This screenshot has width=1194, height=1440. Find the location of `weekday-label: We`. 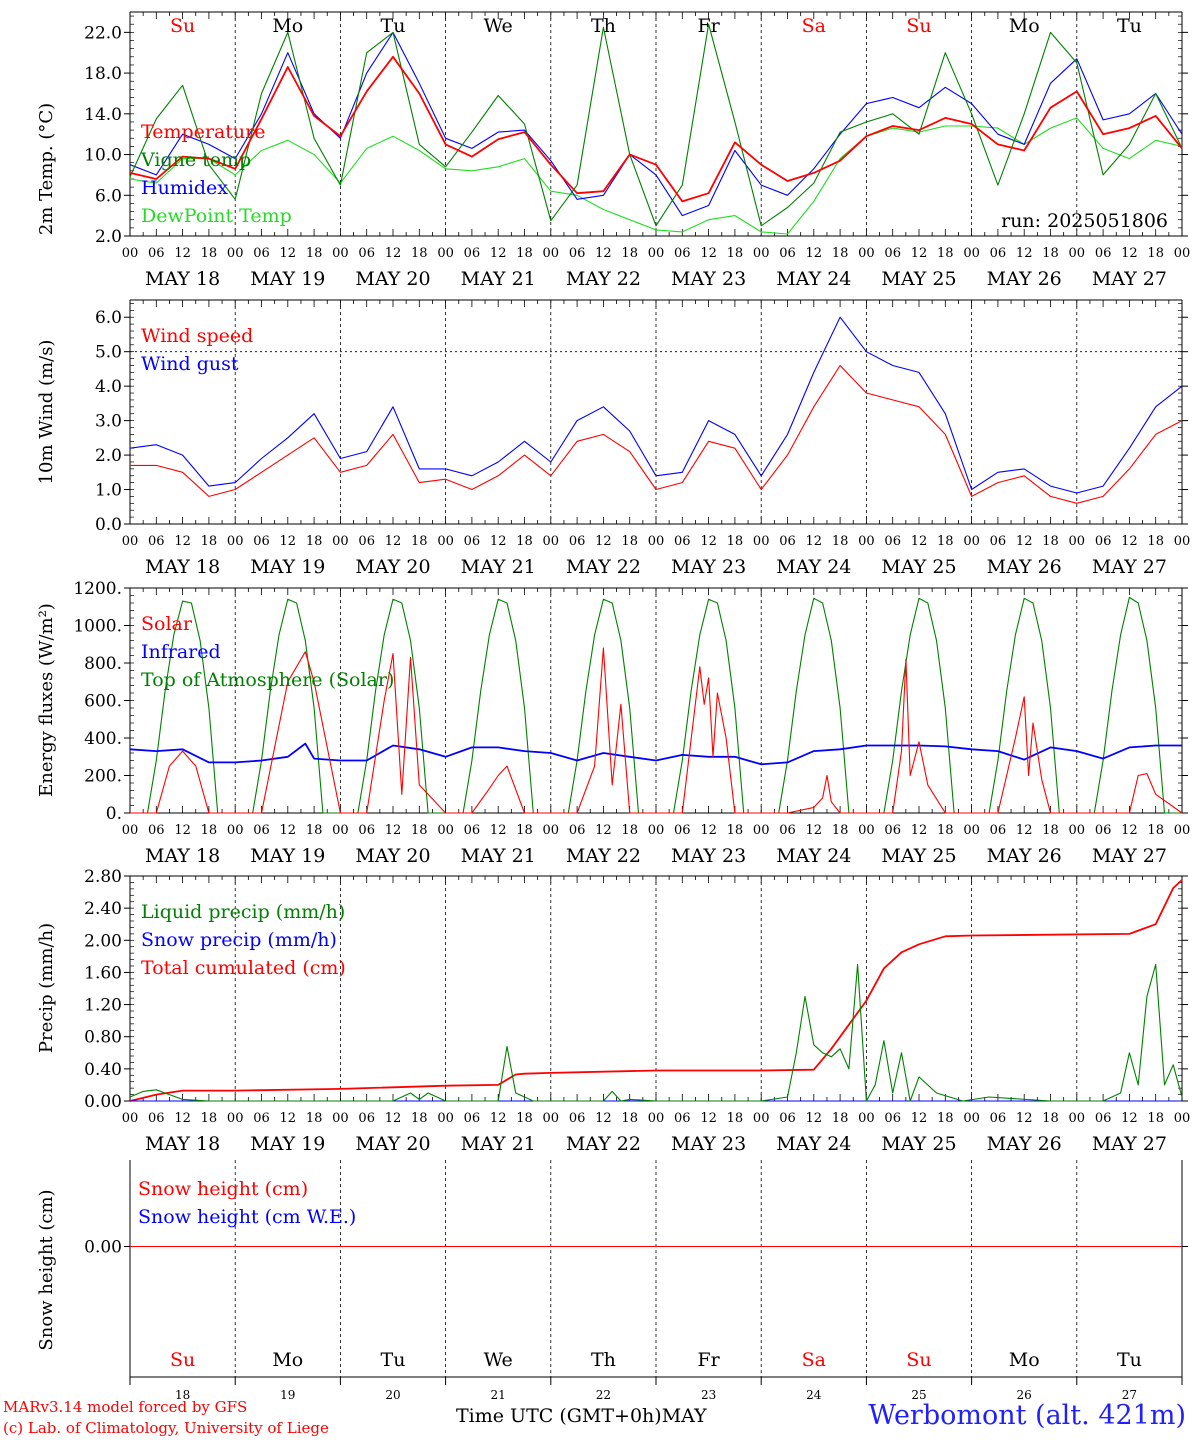

weekday-label: We is located at coordinates (498, 1360).